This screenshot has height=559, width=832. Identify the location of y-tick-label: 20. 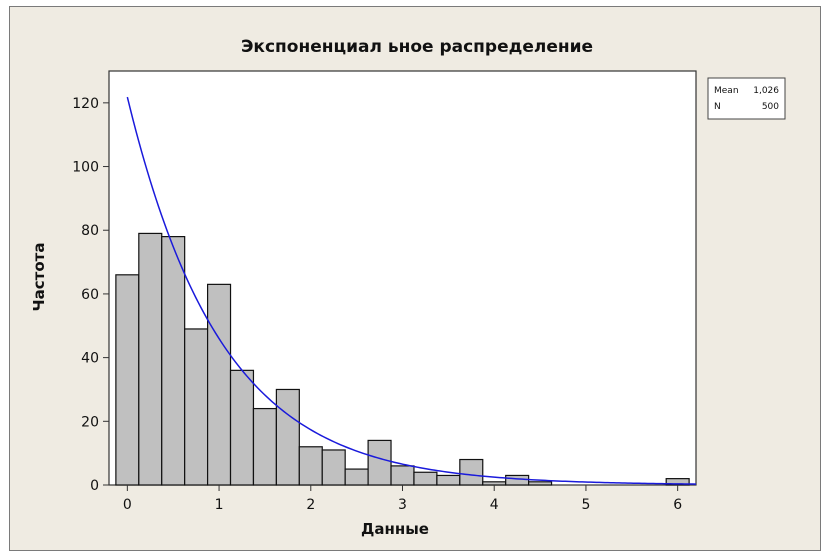
(90, 422).